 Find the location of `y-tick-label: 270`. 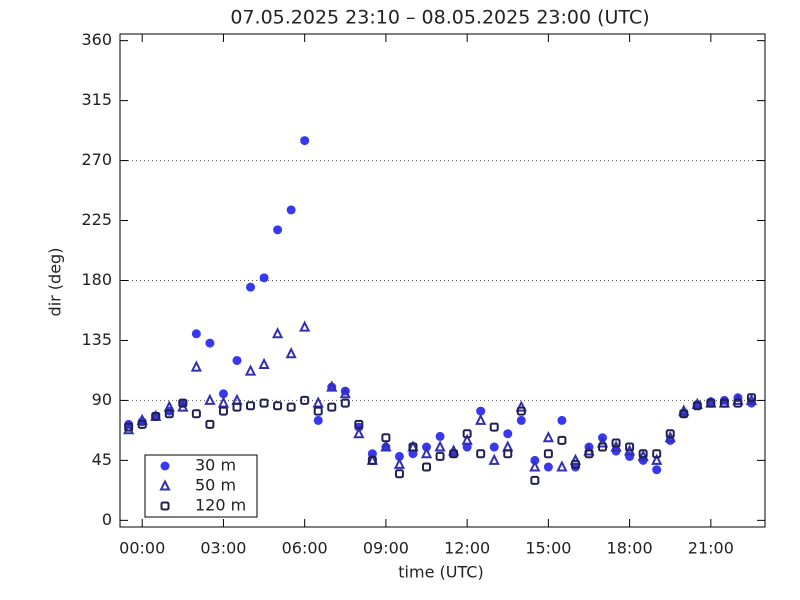

y-tick-label: 270 is located at coordinates (96, 159).